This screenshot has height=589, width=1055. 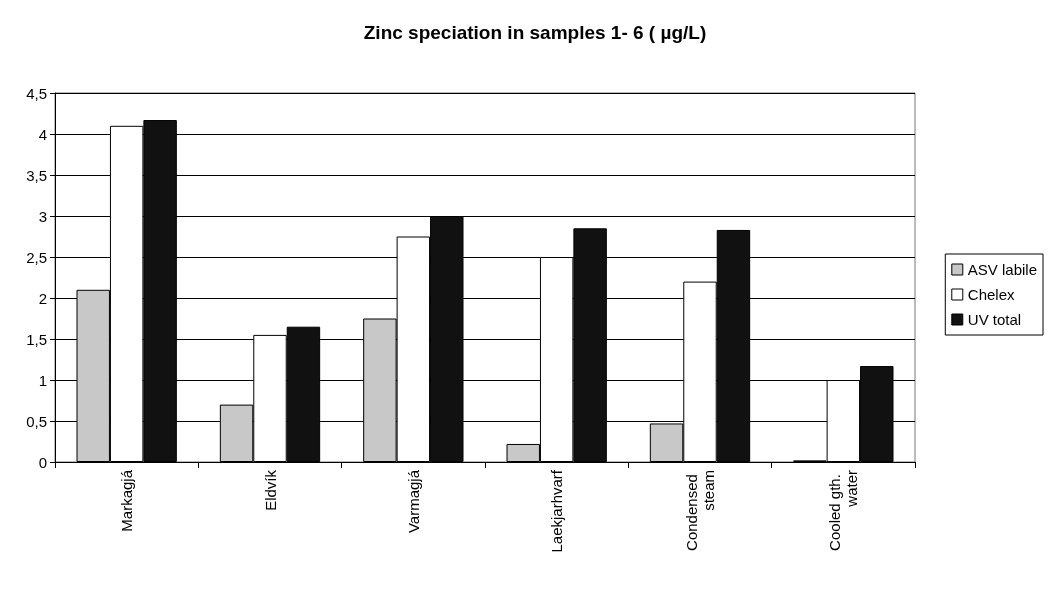 I want to click on legend-label: ASV labile, so click(x=1002, y=269).